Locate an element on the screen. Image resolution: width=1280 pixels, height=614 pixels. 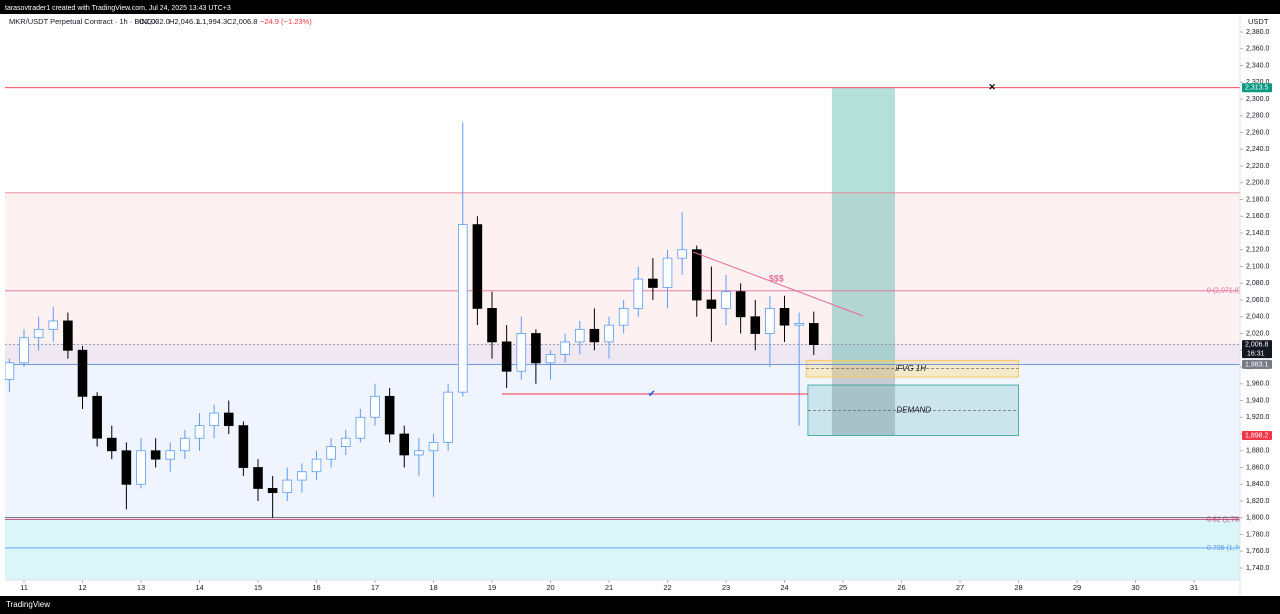
level-label: 0.705 (1,76 is located at coordinates (1225, 548).